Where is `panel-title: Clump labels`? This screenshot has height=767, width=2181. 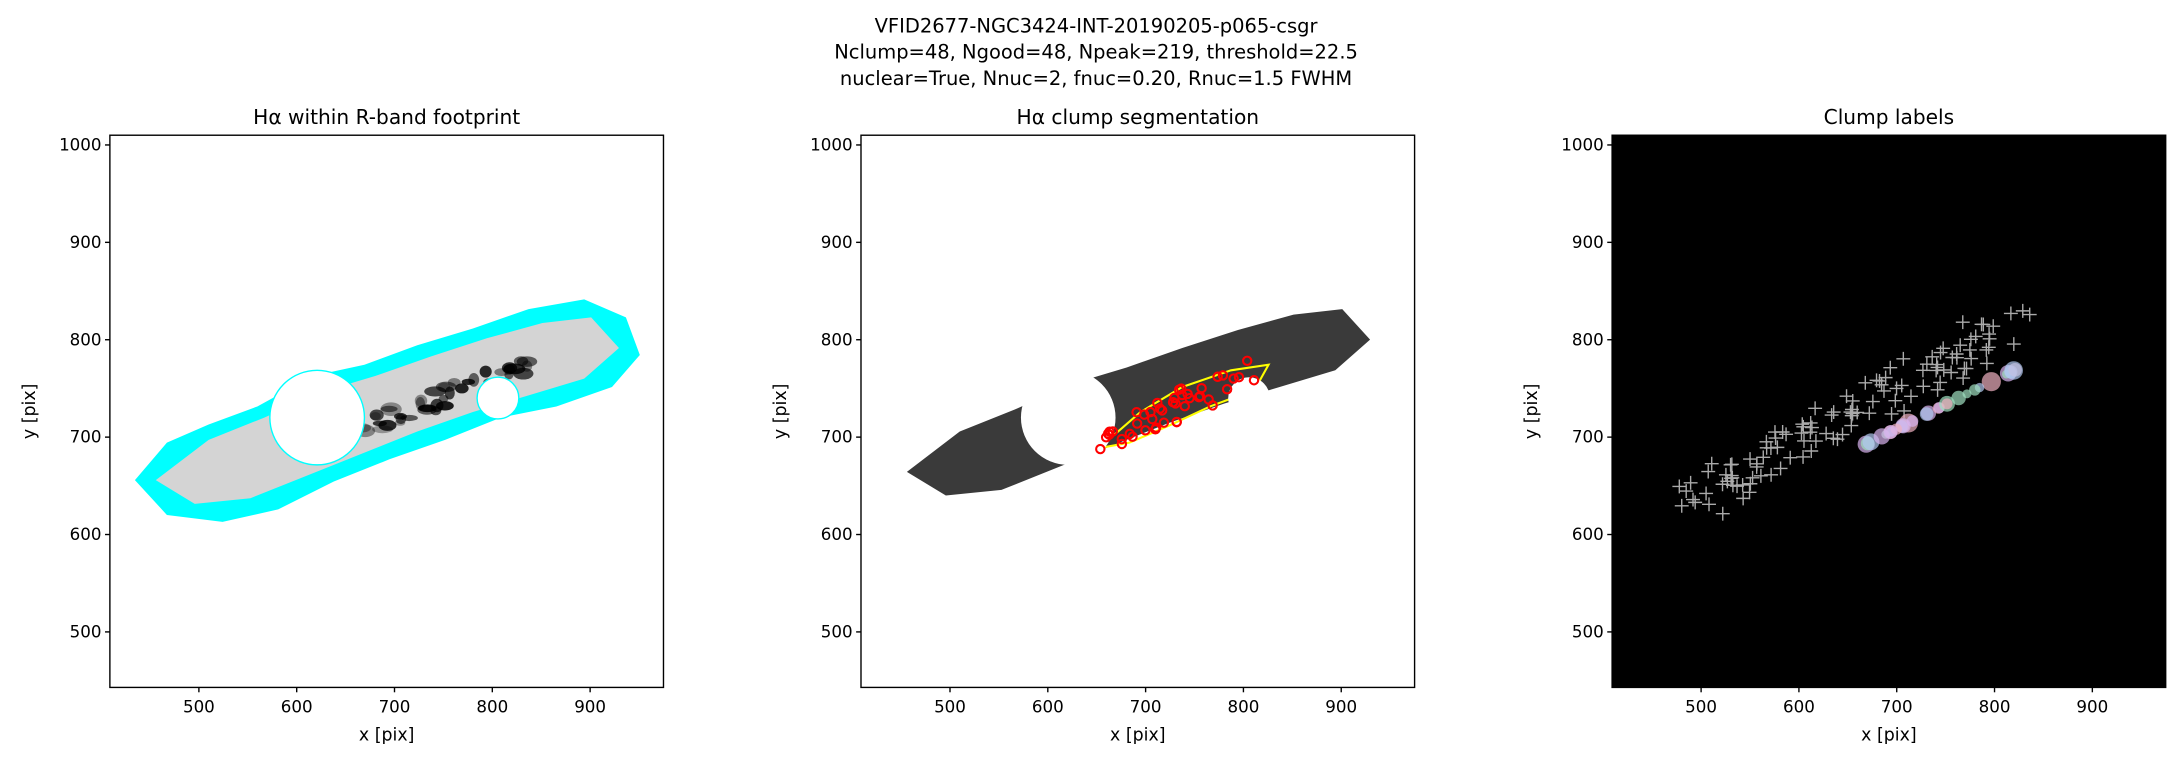 panel-title: Clump labels is located at coordinates (1889, 117).